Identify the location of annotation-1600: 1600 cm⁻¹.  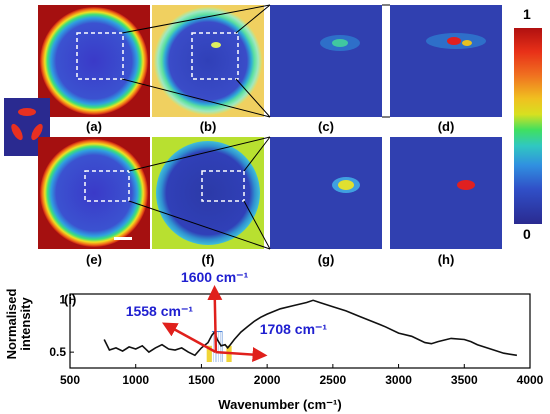
(215, 277).